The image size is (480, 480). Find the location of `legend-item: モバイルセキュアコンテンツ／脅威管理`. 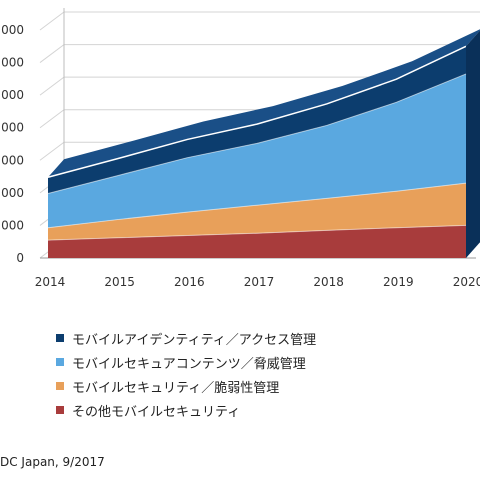

legend-item: モバイルセキュアコンテンツ／脅威管理 is located at coordinates (186, 362).